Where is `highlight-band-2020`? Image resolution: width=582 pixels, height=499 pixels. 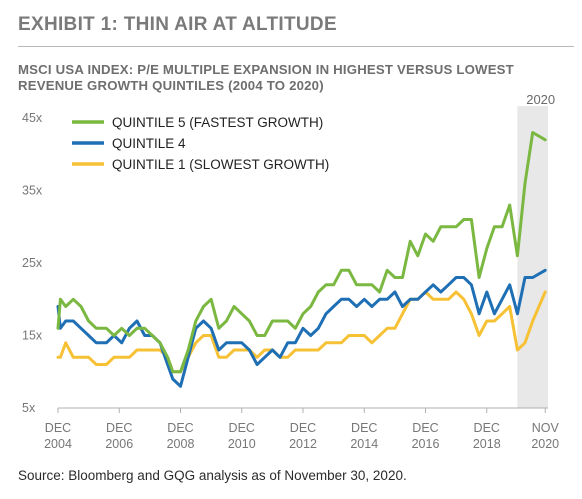 highlight-band-2020 is located at coordinates (532, 257).